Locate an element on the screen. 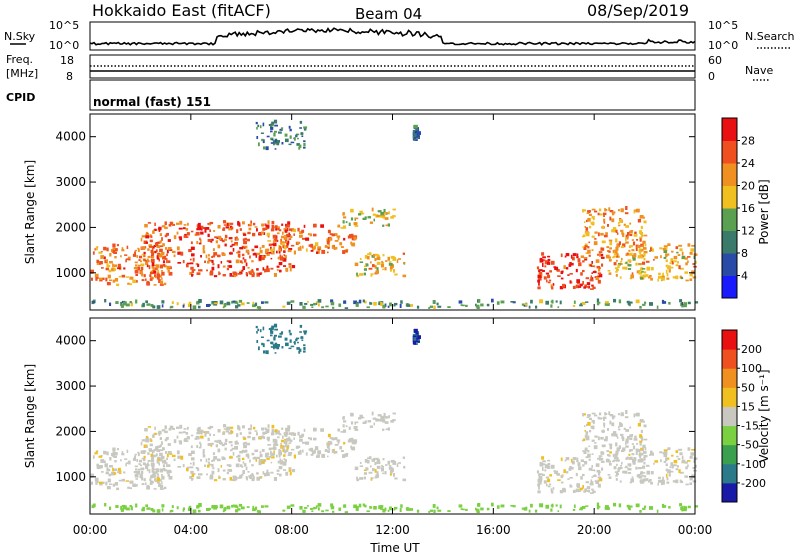  y-tick-label: 4000 is located at coordinates (70, 341).